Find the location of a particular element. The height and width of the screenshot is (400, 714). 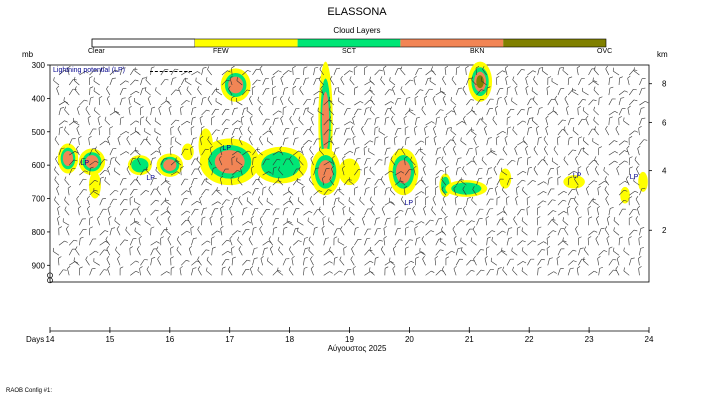

x-tick-label-24: 24 is located at coordinates (649, 339).